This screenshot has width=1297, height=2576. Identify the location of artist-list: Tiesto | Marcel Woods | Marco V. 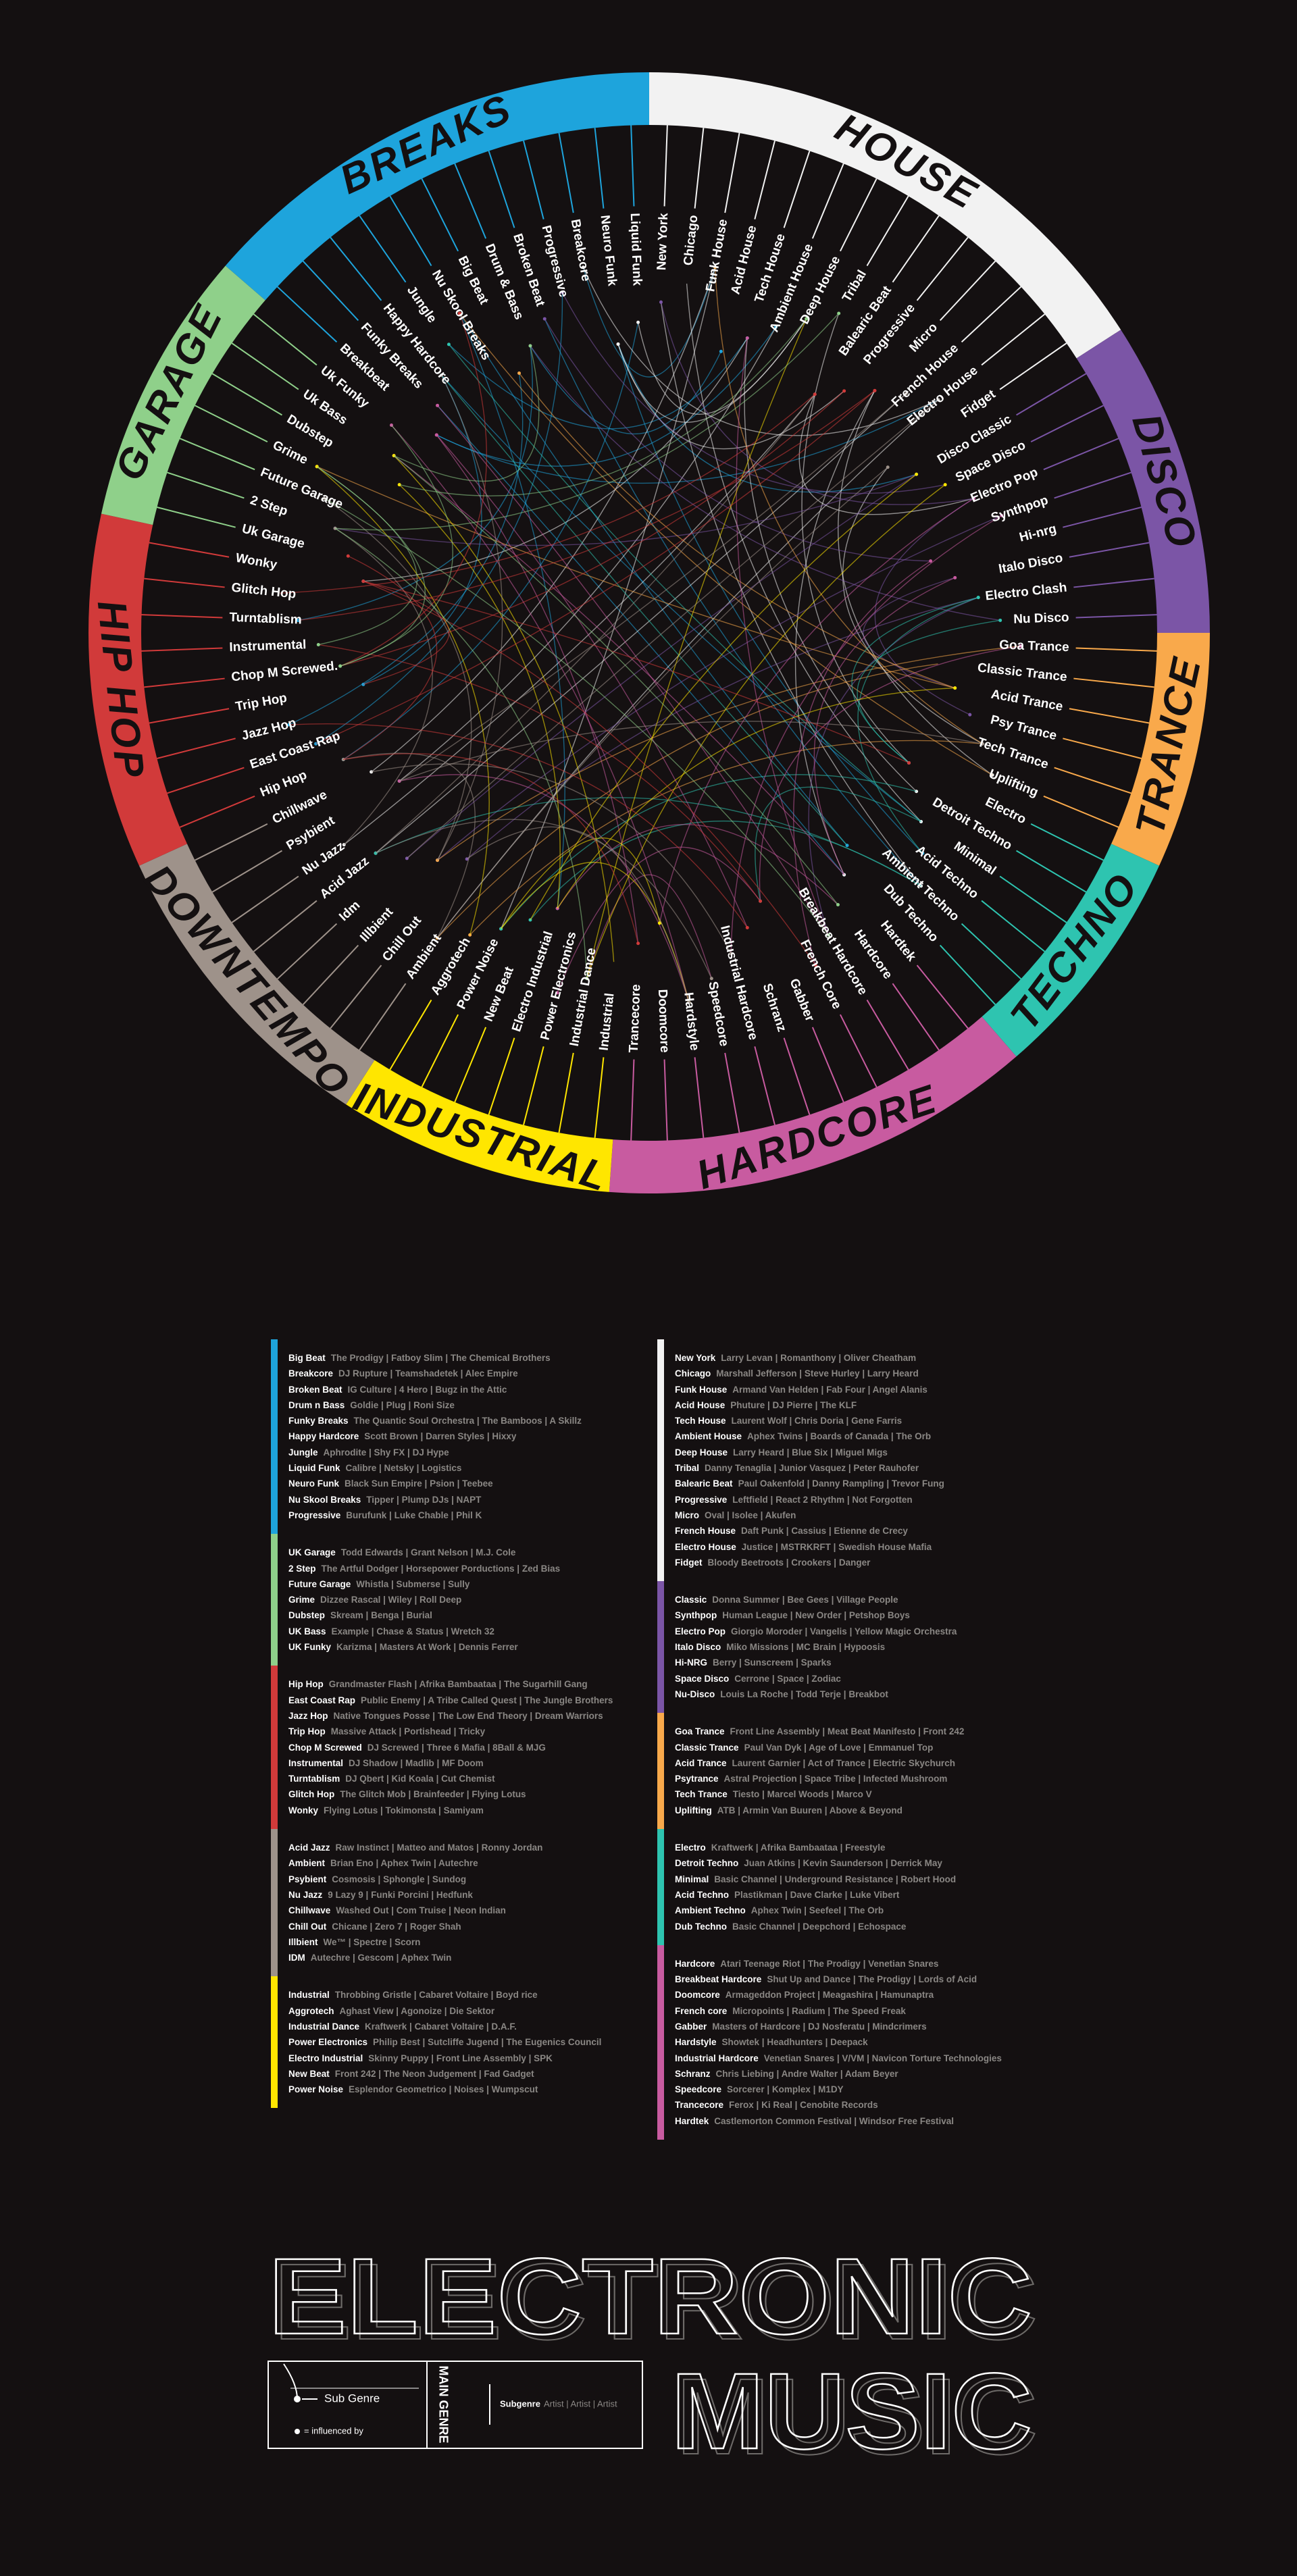
(802, 1795).